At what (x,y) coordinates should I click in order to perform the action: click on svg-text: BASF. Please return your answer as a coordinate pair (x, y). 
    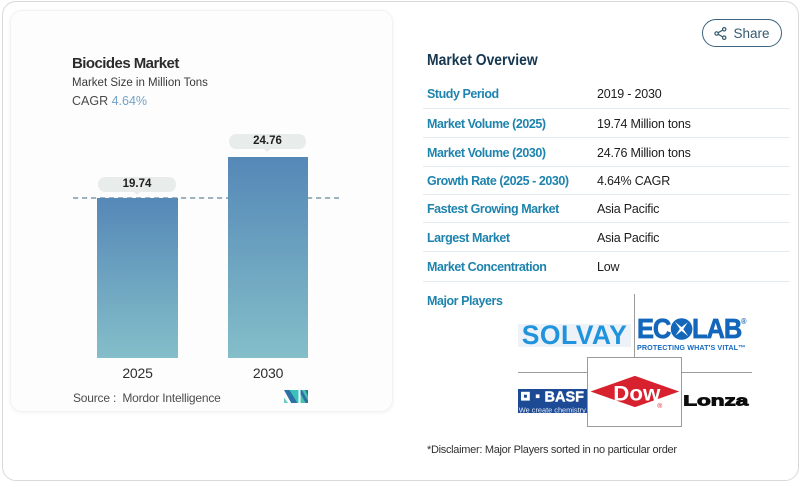
    Looking at the image, I should click on (564, 397).